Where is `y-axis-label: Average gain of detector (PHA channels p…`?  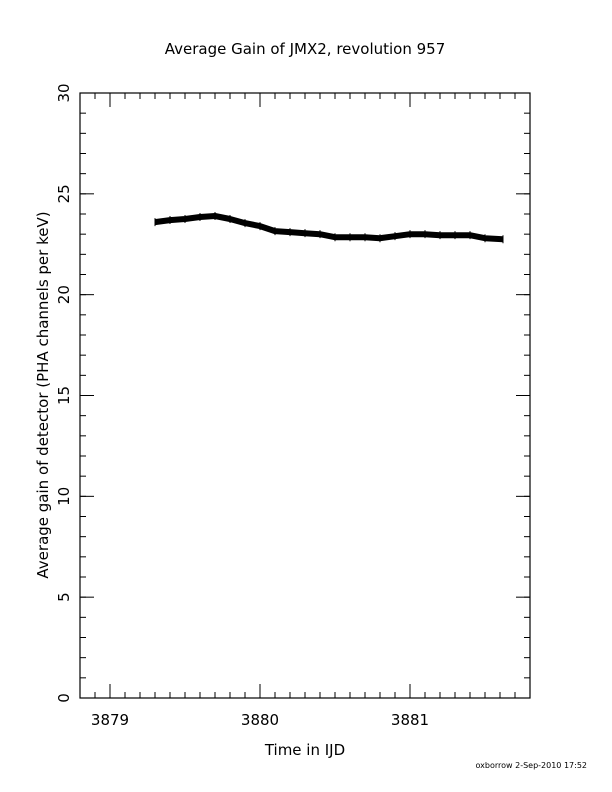 y-axis-label: Average gain of detector (PHA channels p… is located at coordinates (43, 394).